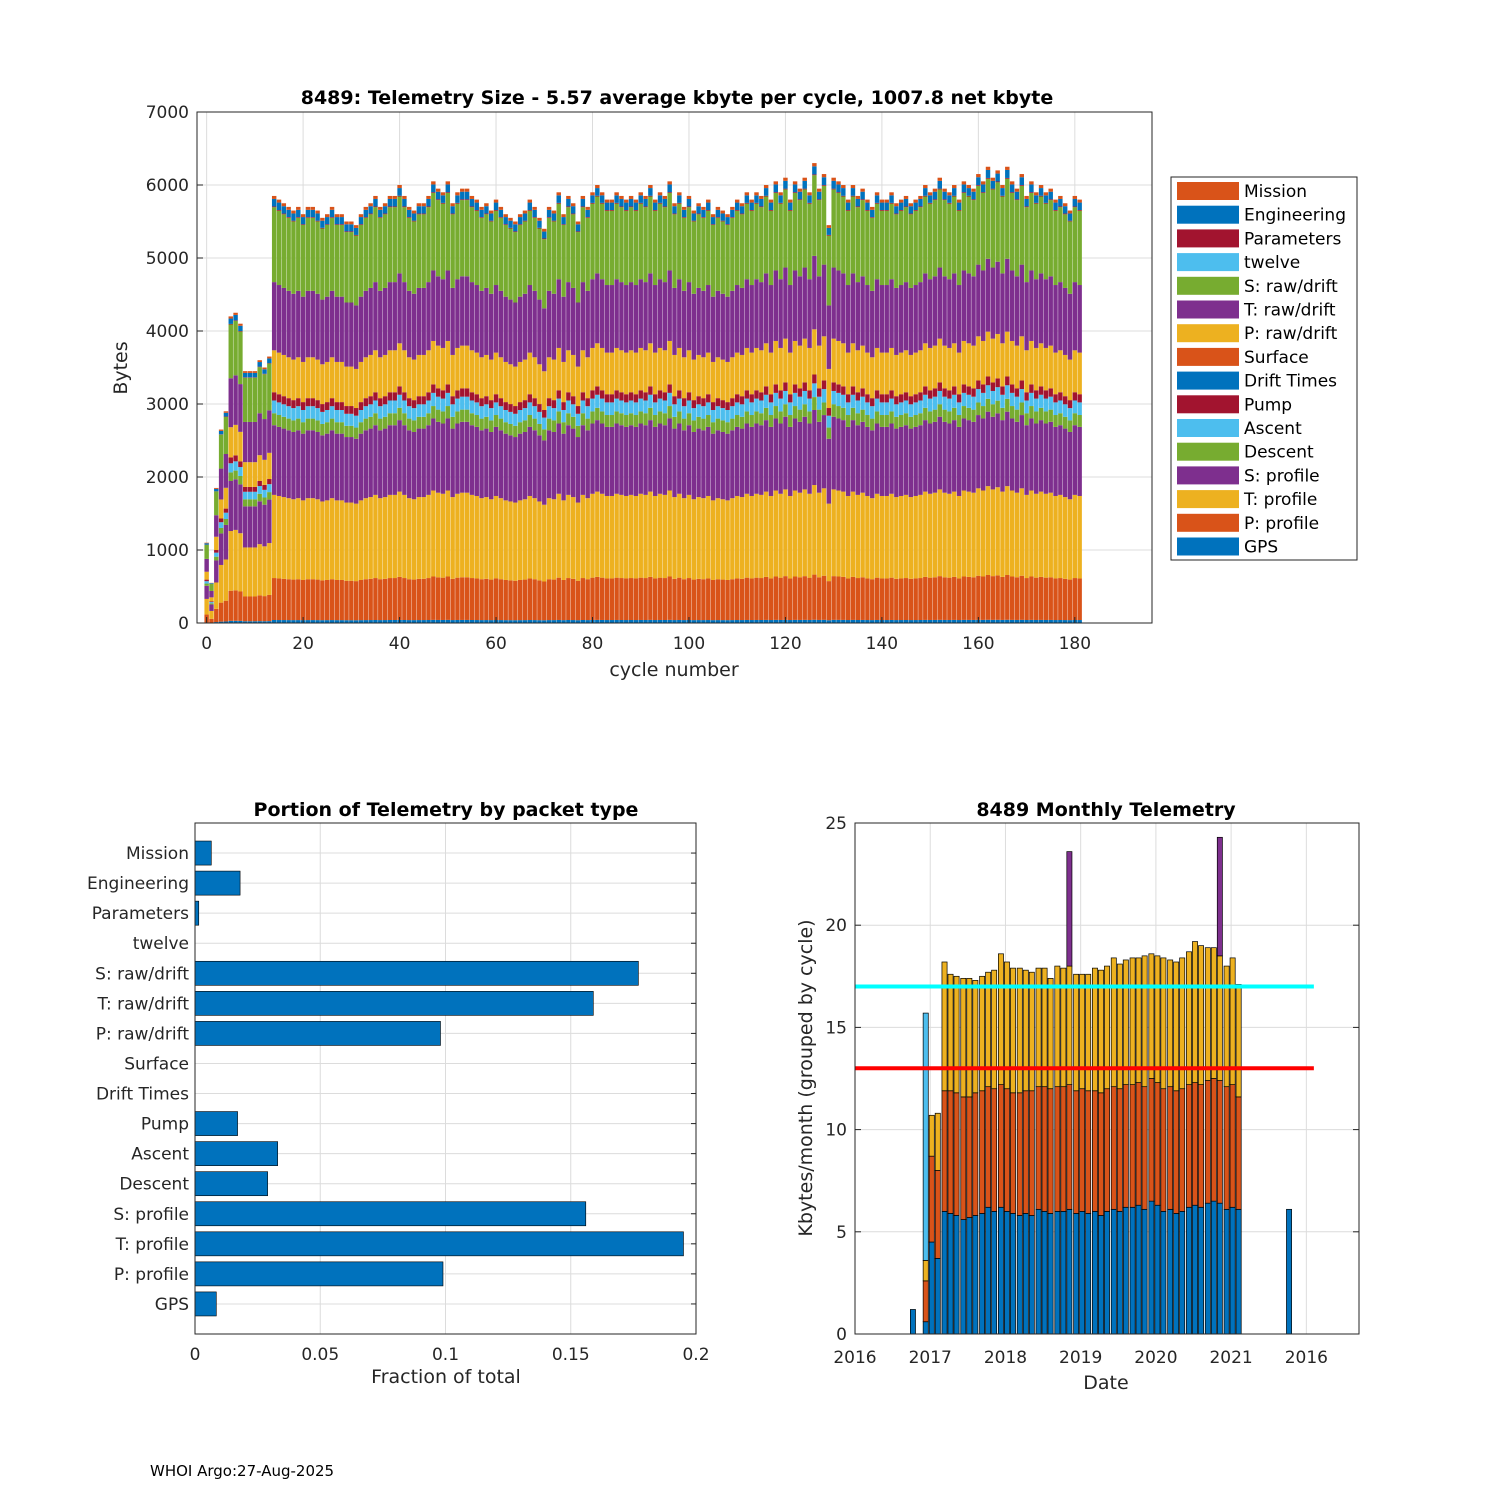  Describe the element at coordinates (1273, 429) in the screenshot. I see `legend-label: Ascent` at that location.